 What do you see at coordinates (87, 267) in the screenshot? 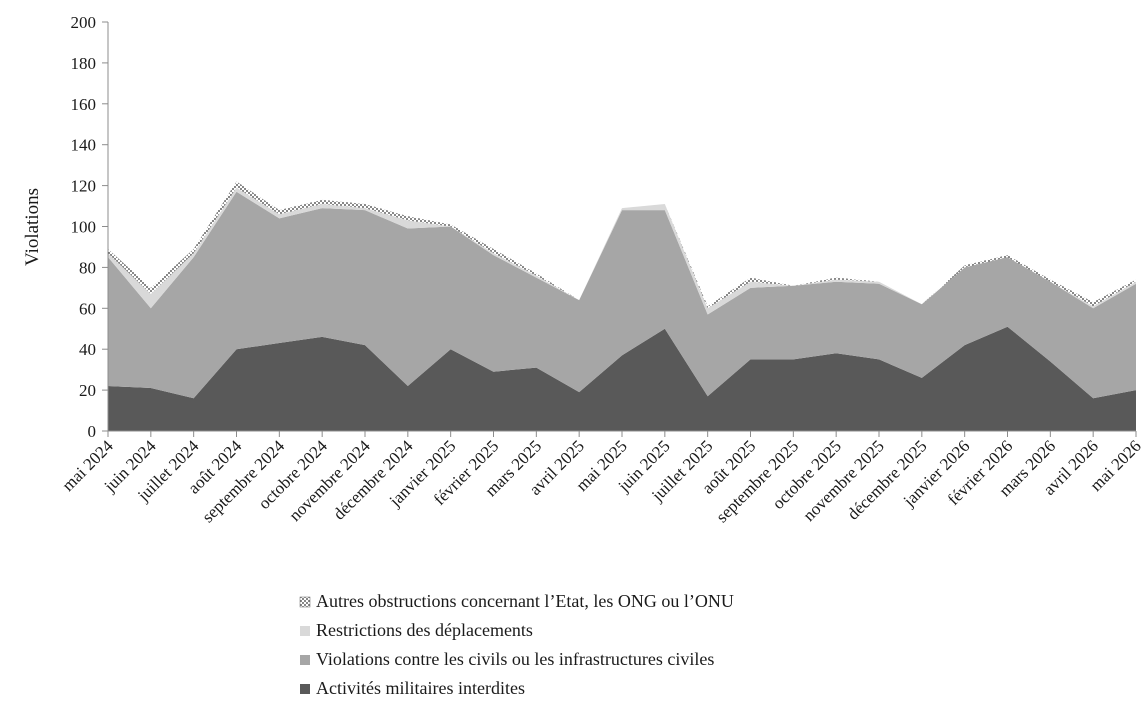
I see `y-tick-label: 80` at bounding box center [87, 267].